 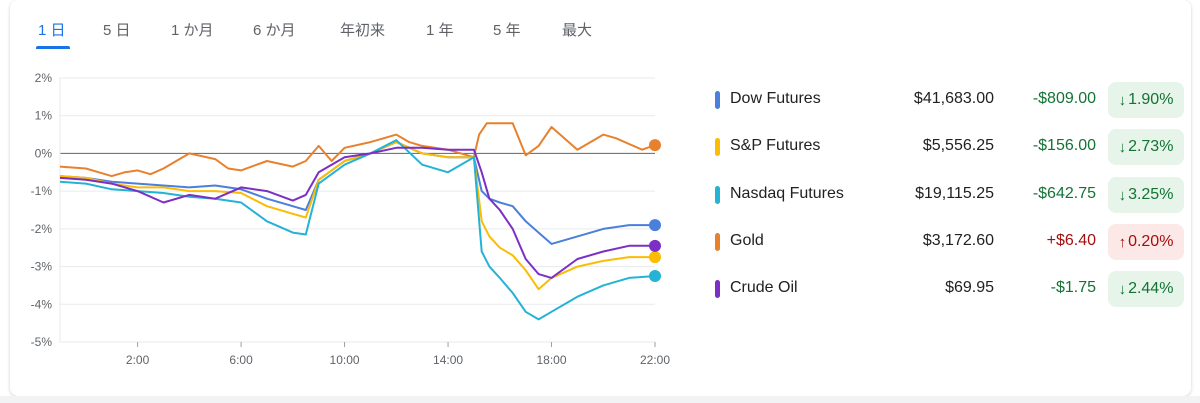 I want to click on percent-value: 2.73%, so click(x=1151, y=146).